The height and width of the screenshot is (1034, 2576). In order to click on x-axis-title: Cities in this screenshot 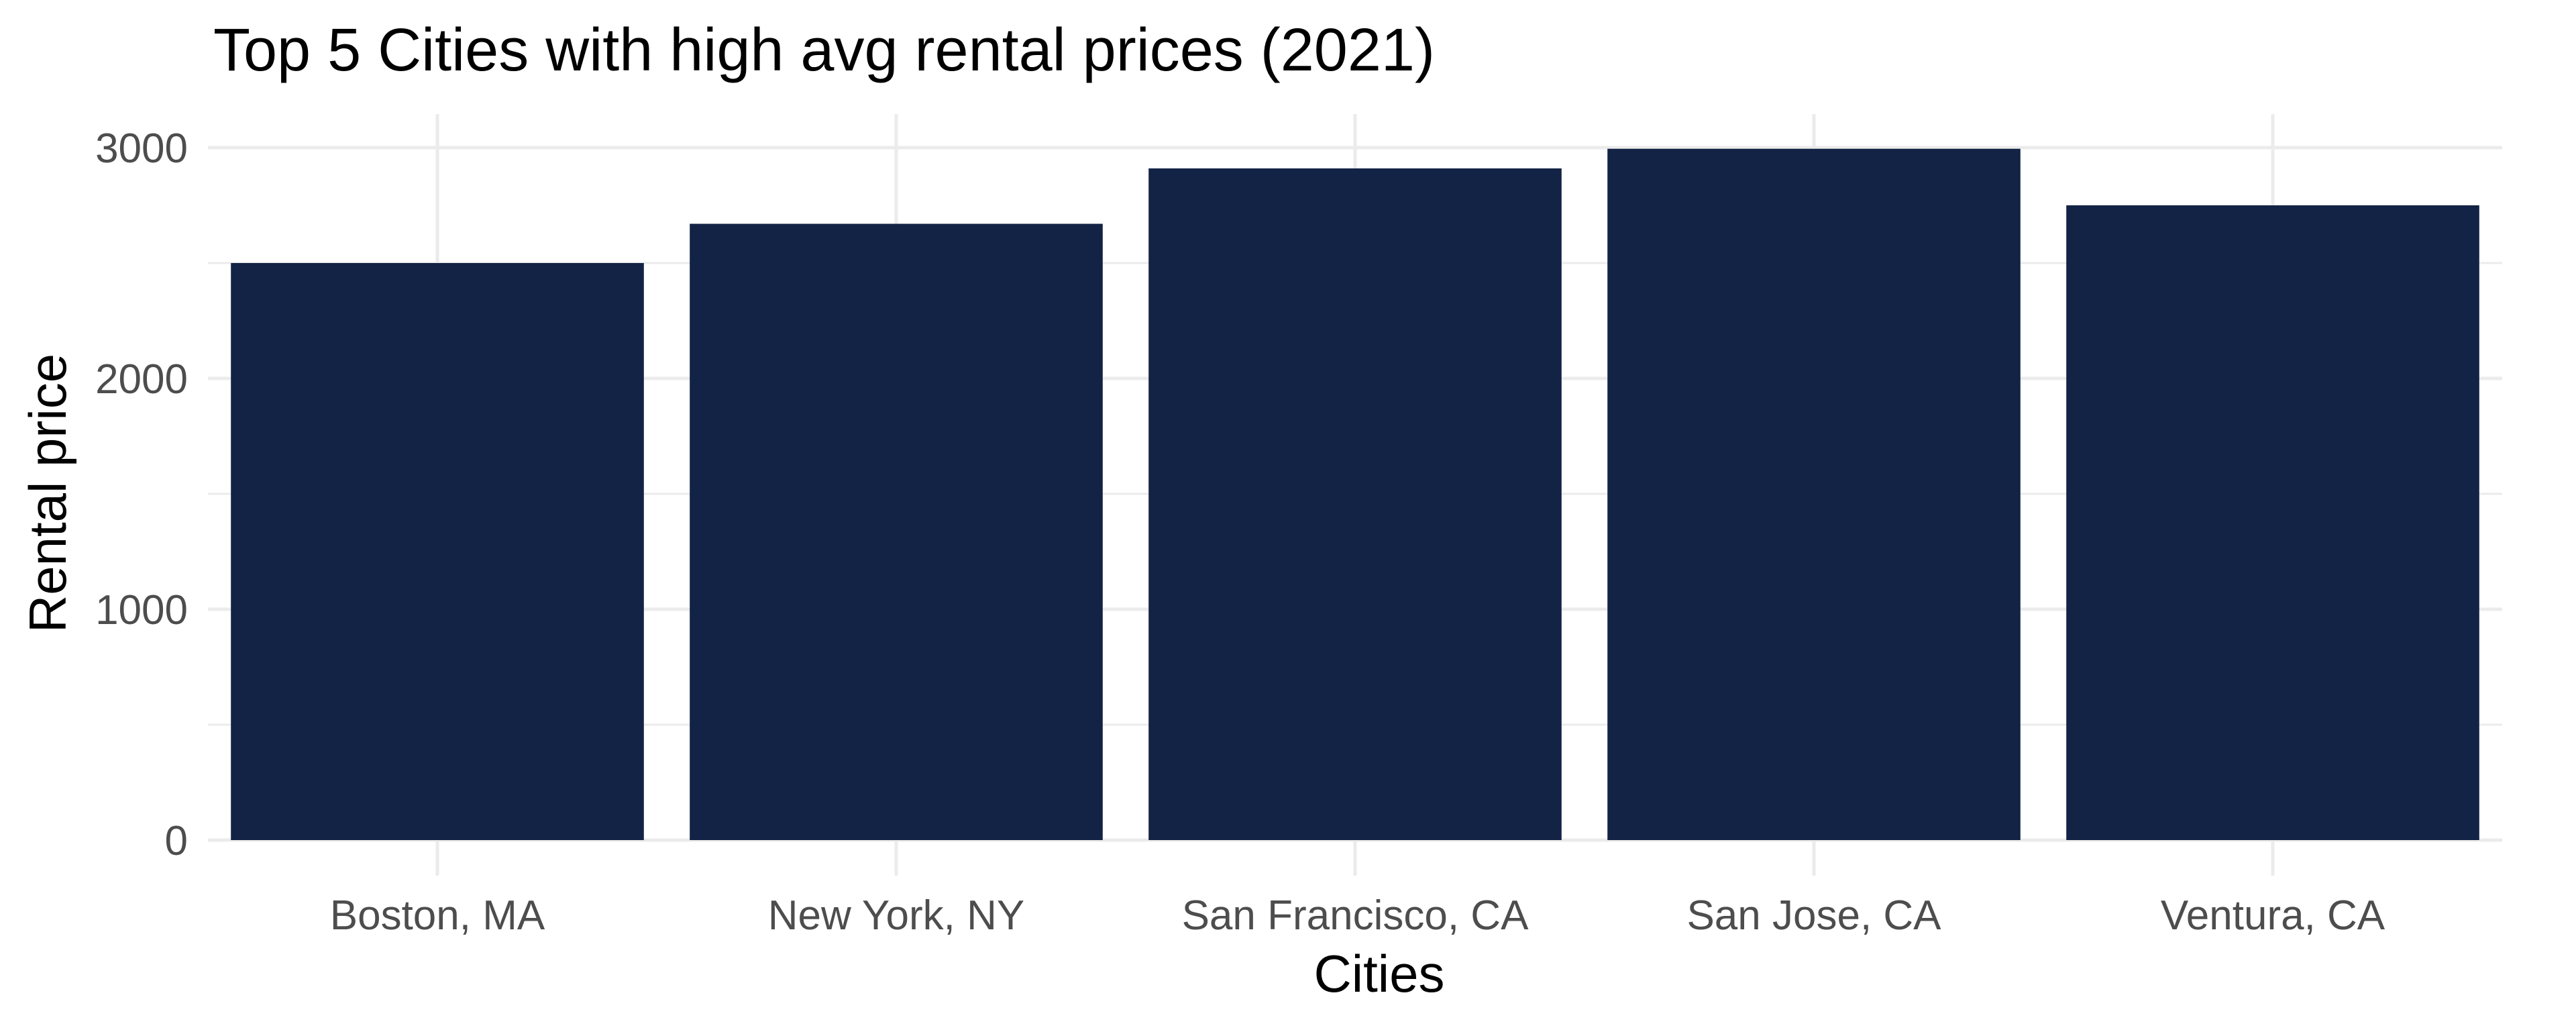, I will do `click(1378, 973)`.